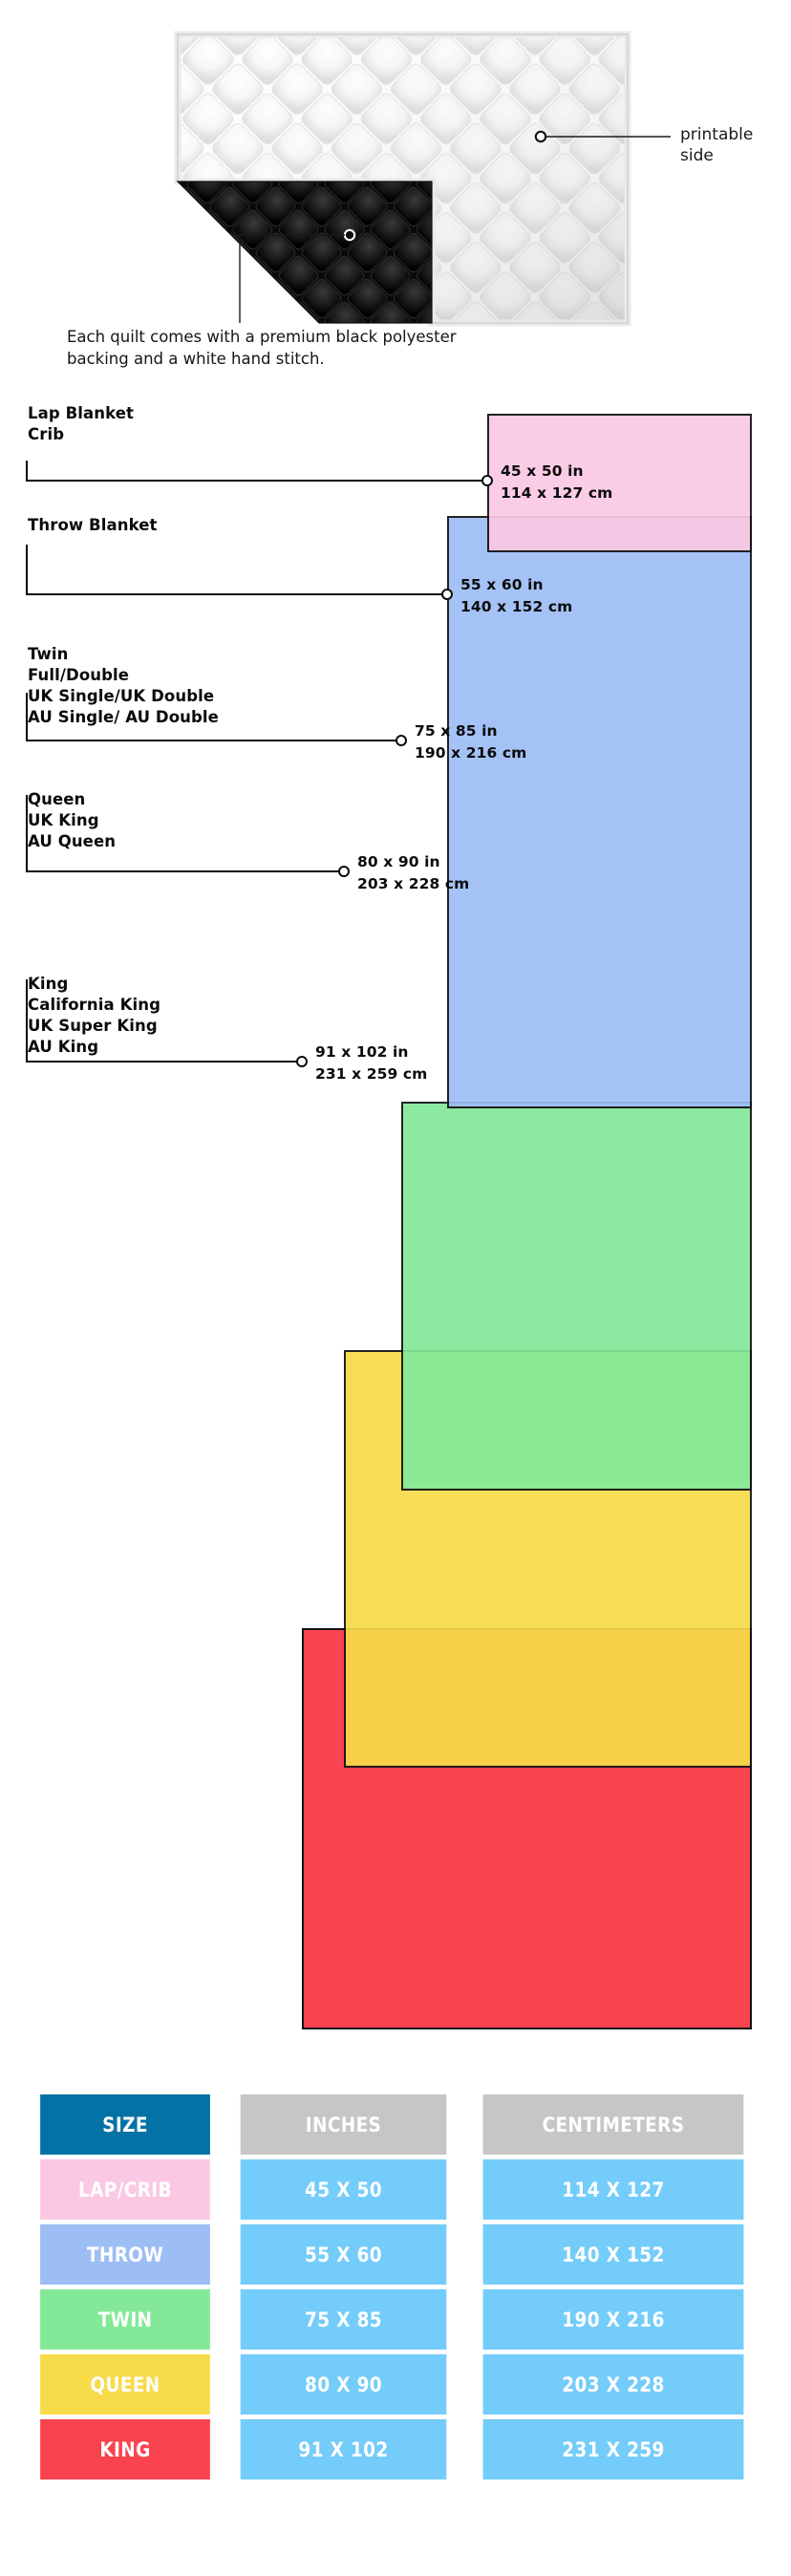  I want to click on printable-side-leader, so click(602, 136).